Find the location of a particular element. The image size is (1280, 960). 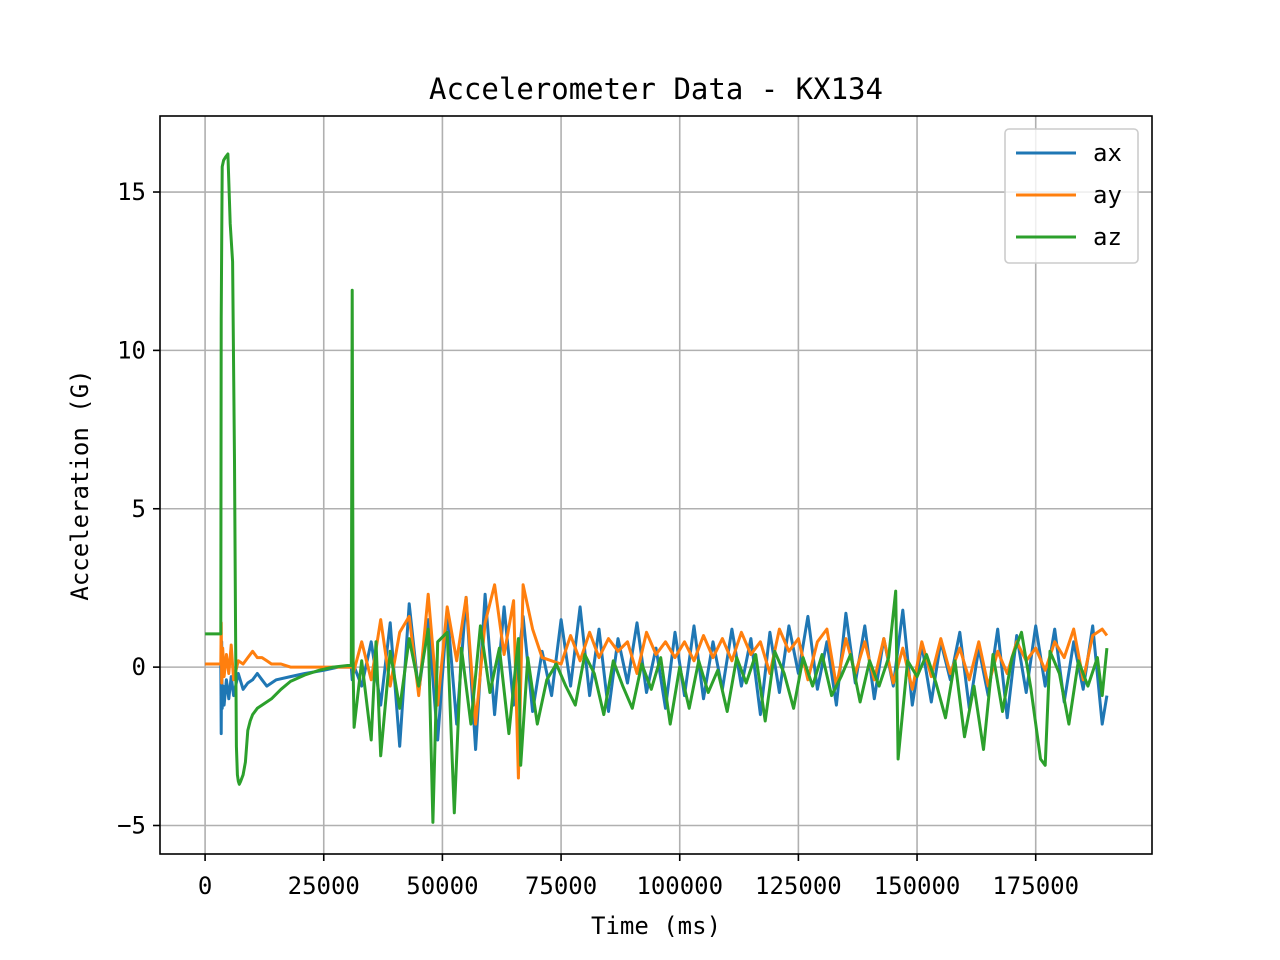

y-tick-label: 0 is located at coordinates (139, 667).